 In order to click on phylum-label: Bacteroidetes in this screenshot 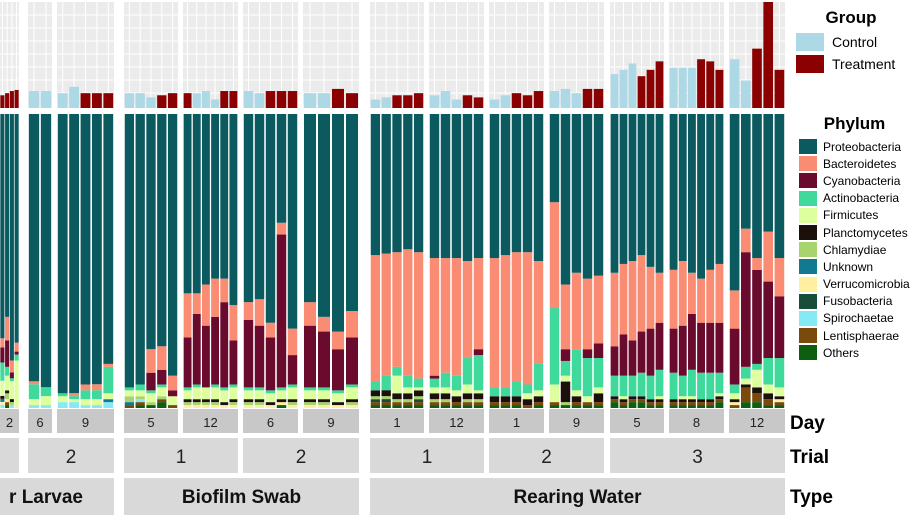, I will do `click(860, 163)`.